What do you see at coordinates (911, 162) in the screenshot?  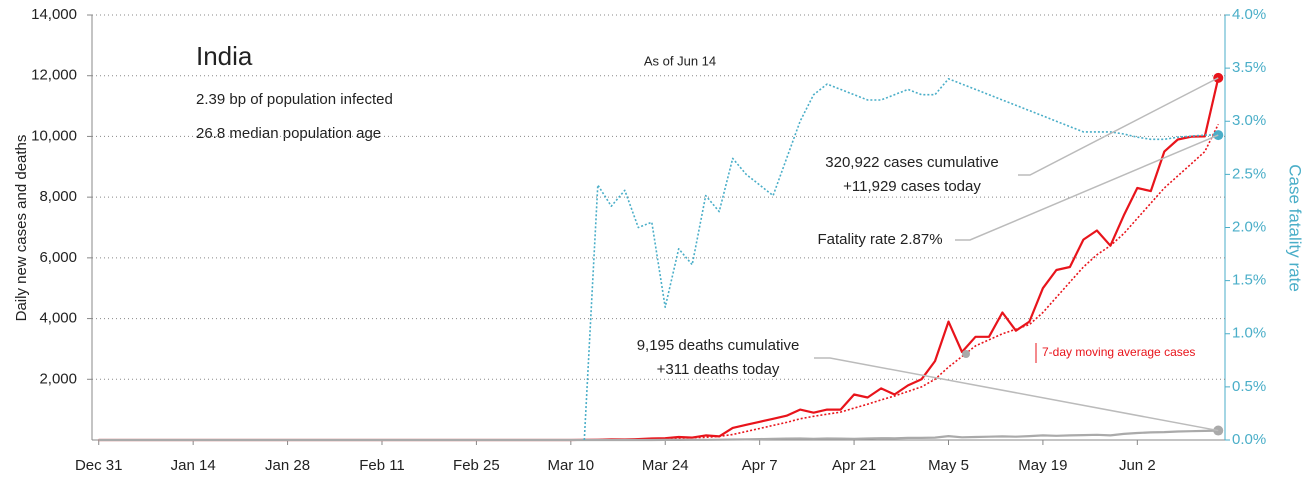 I see `annotation: 320,922 cases cumulative` at bounding box center [911, 162].